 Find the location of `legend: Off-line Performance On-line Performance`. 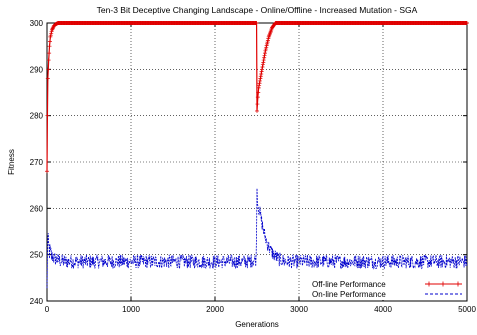

legend: Off-line Performance On-line Performance is located at coordinates (385, 289).